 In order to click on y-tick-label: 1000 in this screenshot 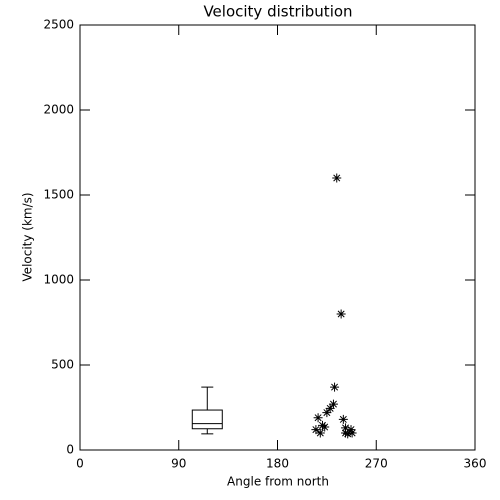, I will do `click(58, 280)`.